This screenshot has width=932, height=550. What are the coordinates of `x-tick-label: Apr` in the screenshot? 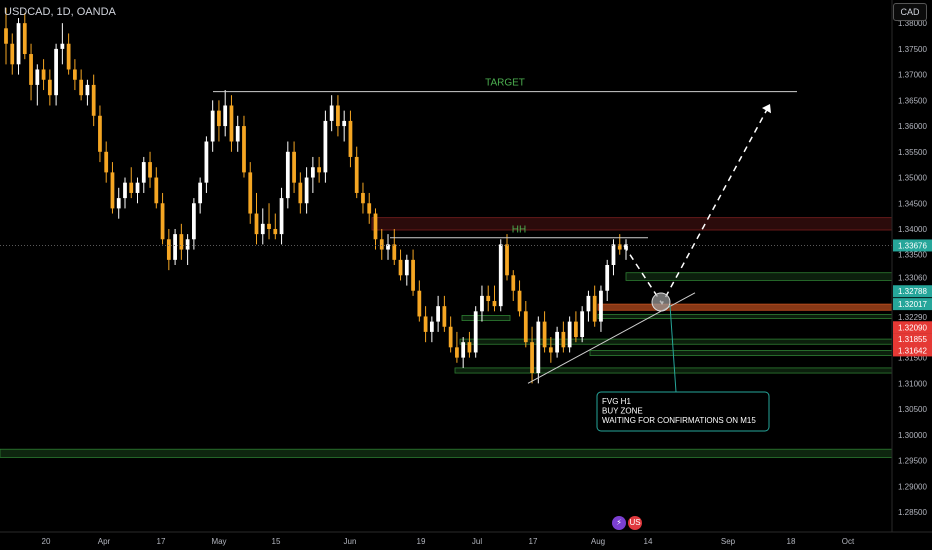 It's located at (104, 541).